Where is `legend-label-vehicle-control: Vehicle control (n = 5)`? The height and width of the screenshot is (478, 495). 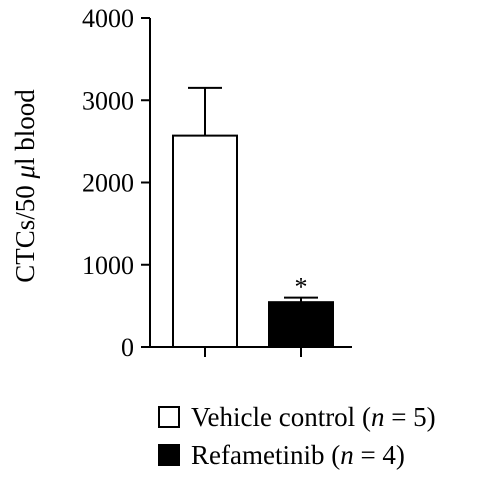 legend-label-vehicle-control: Vehicle control (n = 5) is located at coordinates (313, 416).